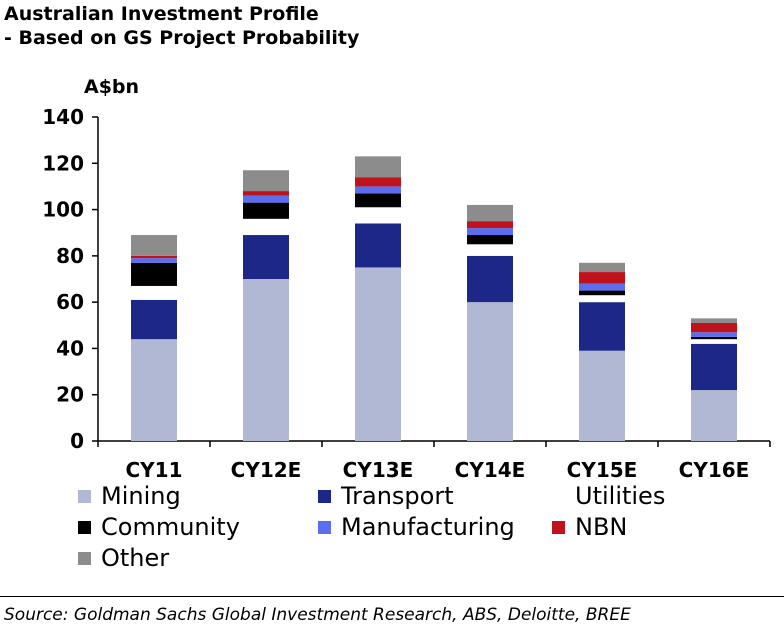 This screenshot has width=784, height=642. Describe the element at coordinates (154, 274) in the screenshot. I see `bar-segment-community-cy11` at that location.